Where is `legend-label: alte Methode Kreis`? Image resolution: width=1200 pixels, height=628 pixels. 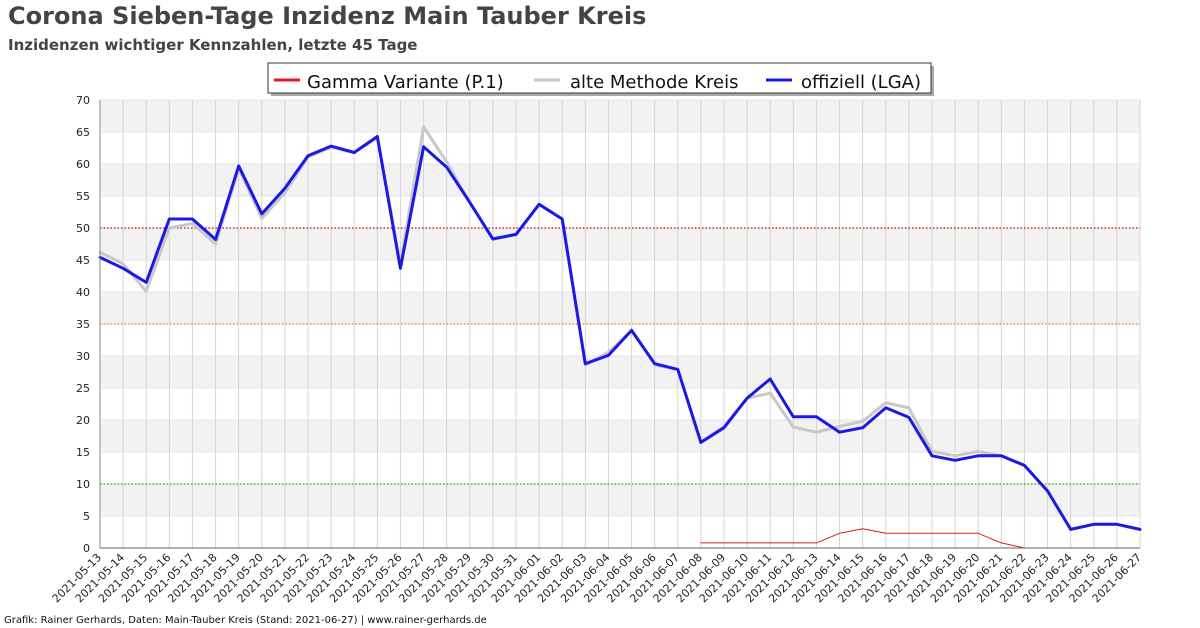 legend-label: alte Methode Kreis is located at coordinates (654, 82).